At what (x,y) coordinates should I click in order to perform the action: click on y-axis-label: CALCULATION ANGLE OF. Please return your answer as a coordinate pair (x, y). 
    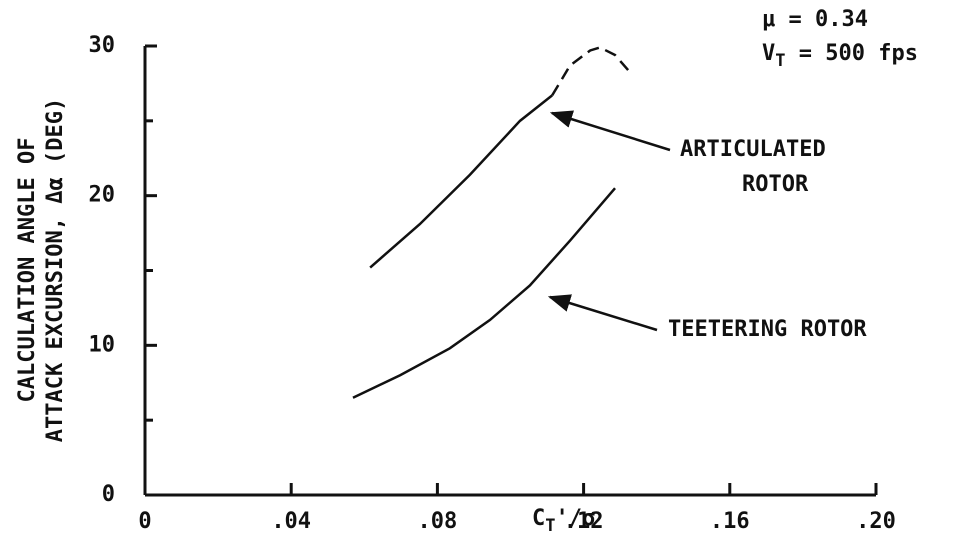
    Looking at the image, I should click on (27, 270).